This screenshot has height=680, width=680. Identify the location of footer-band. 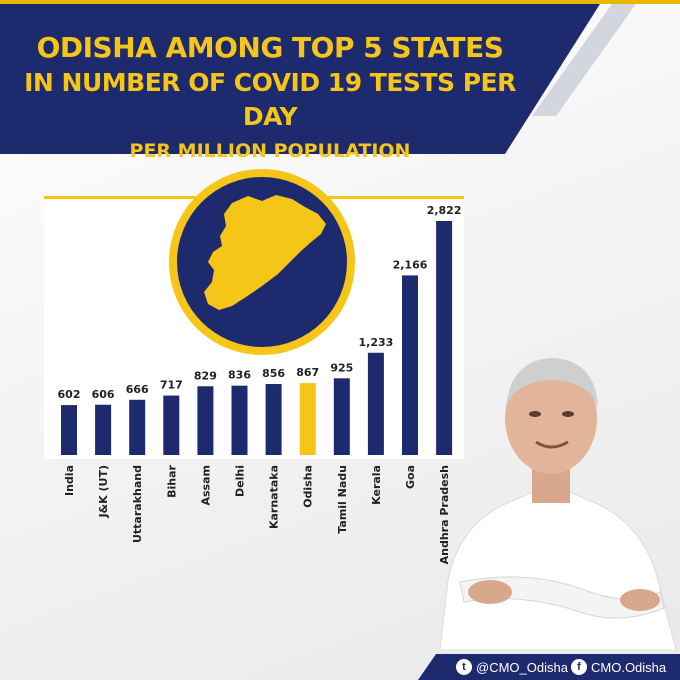
(549, 667).